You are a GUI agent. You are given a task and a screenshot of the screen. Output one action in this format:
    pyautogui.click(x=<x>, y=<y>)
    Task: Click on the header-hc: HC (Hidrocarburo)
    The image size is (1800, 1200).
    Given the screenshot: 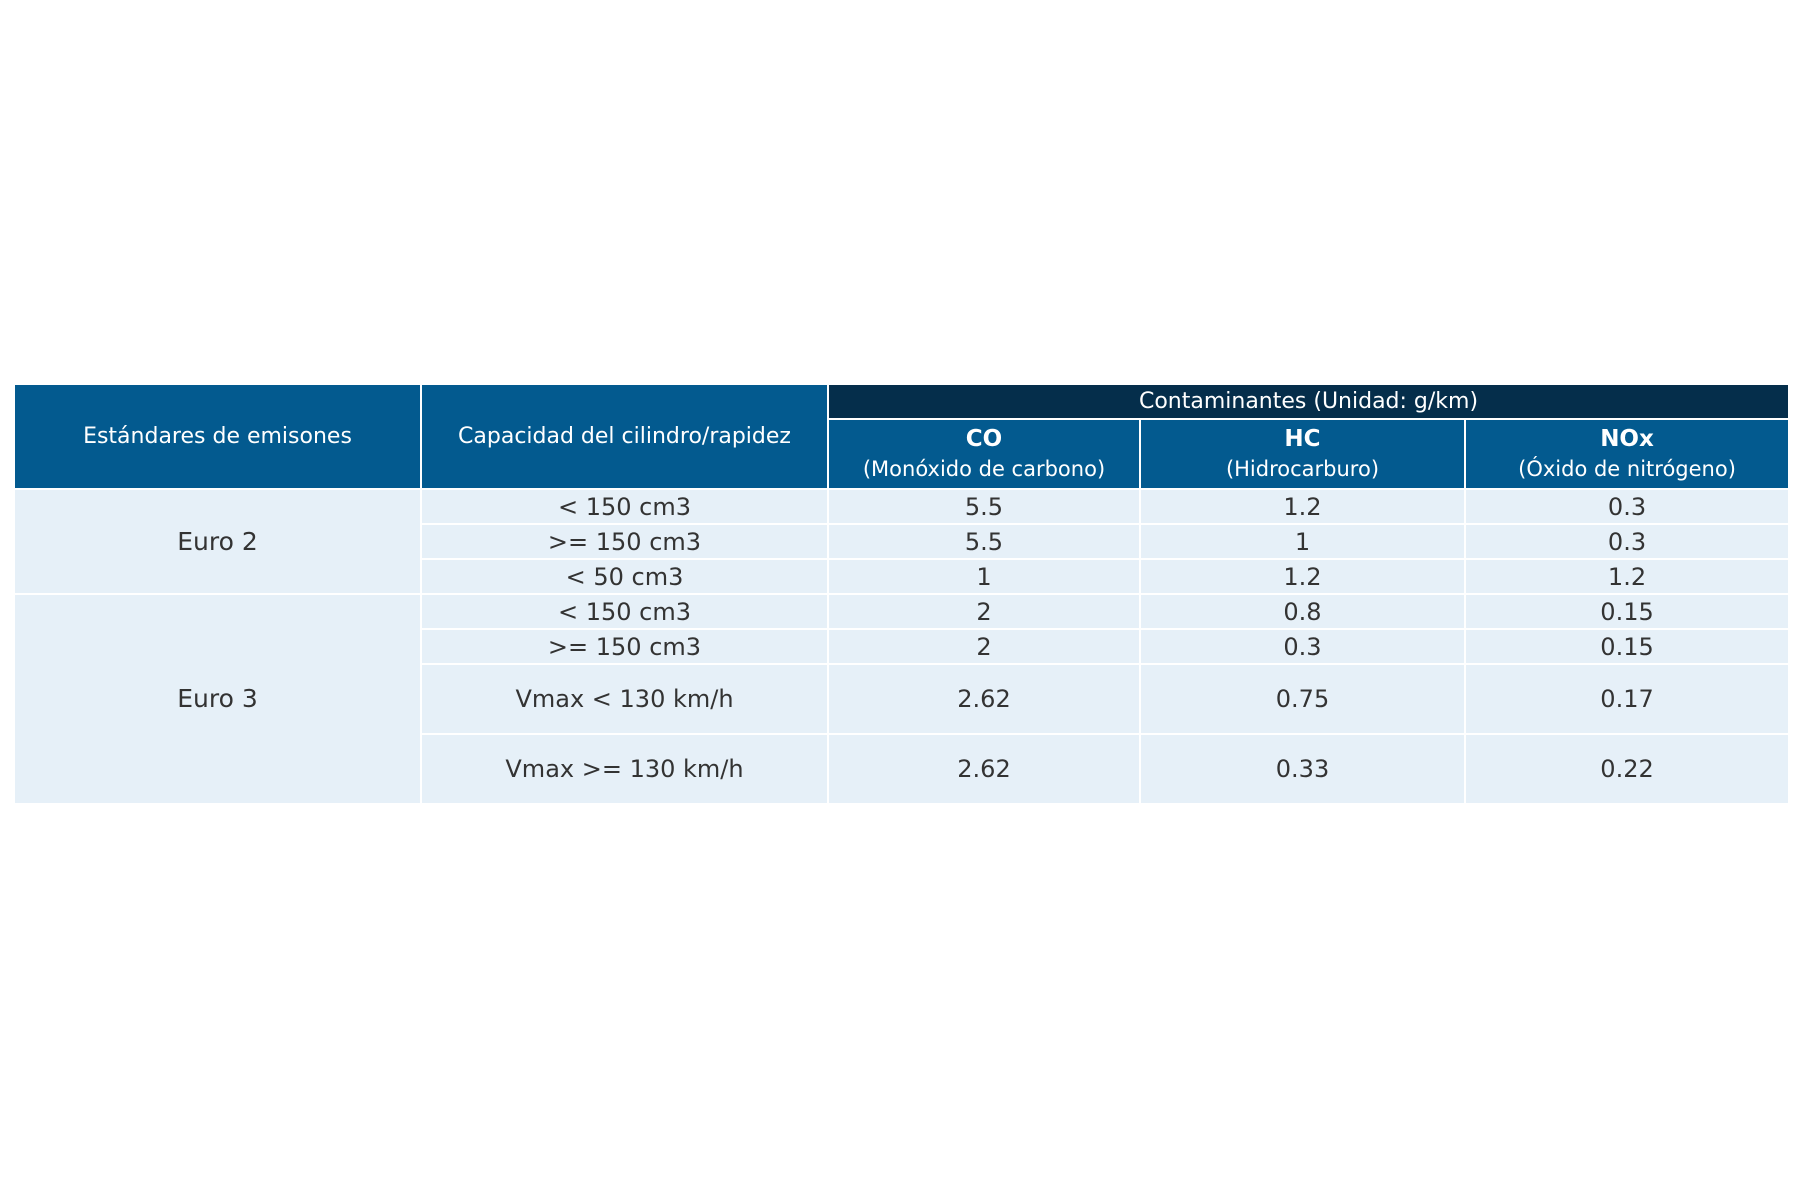 What is the action you would take?
    pyautogui.click(x=1302, y=454)
    